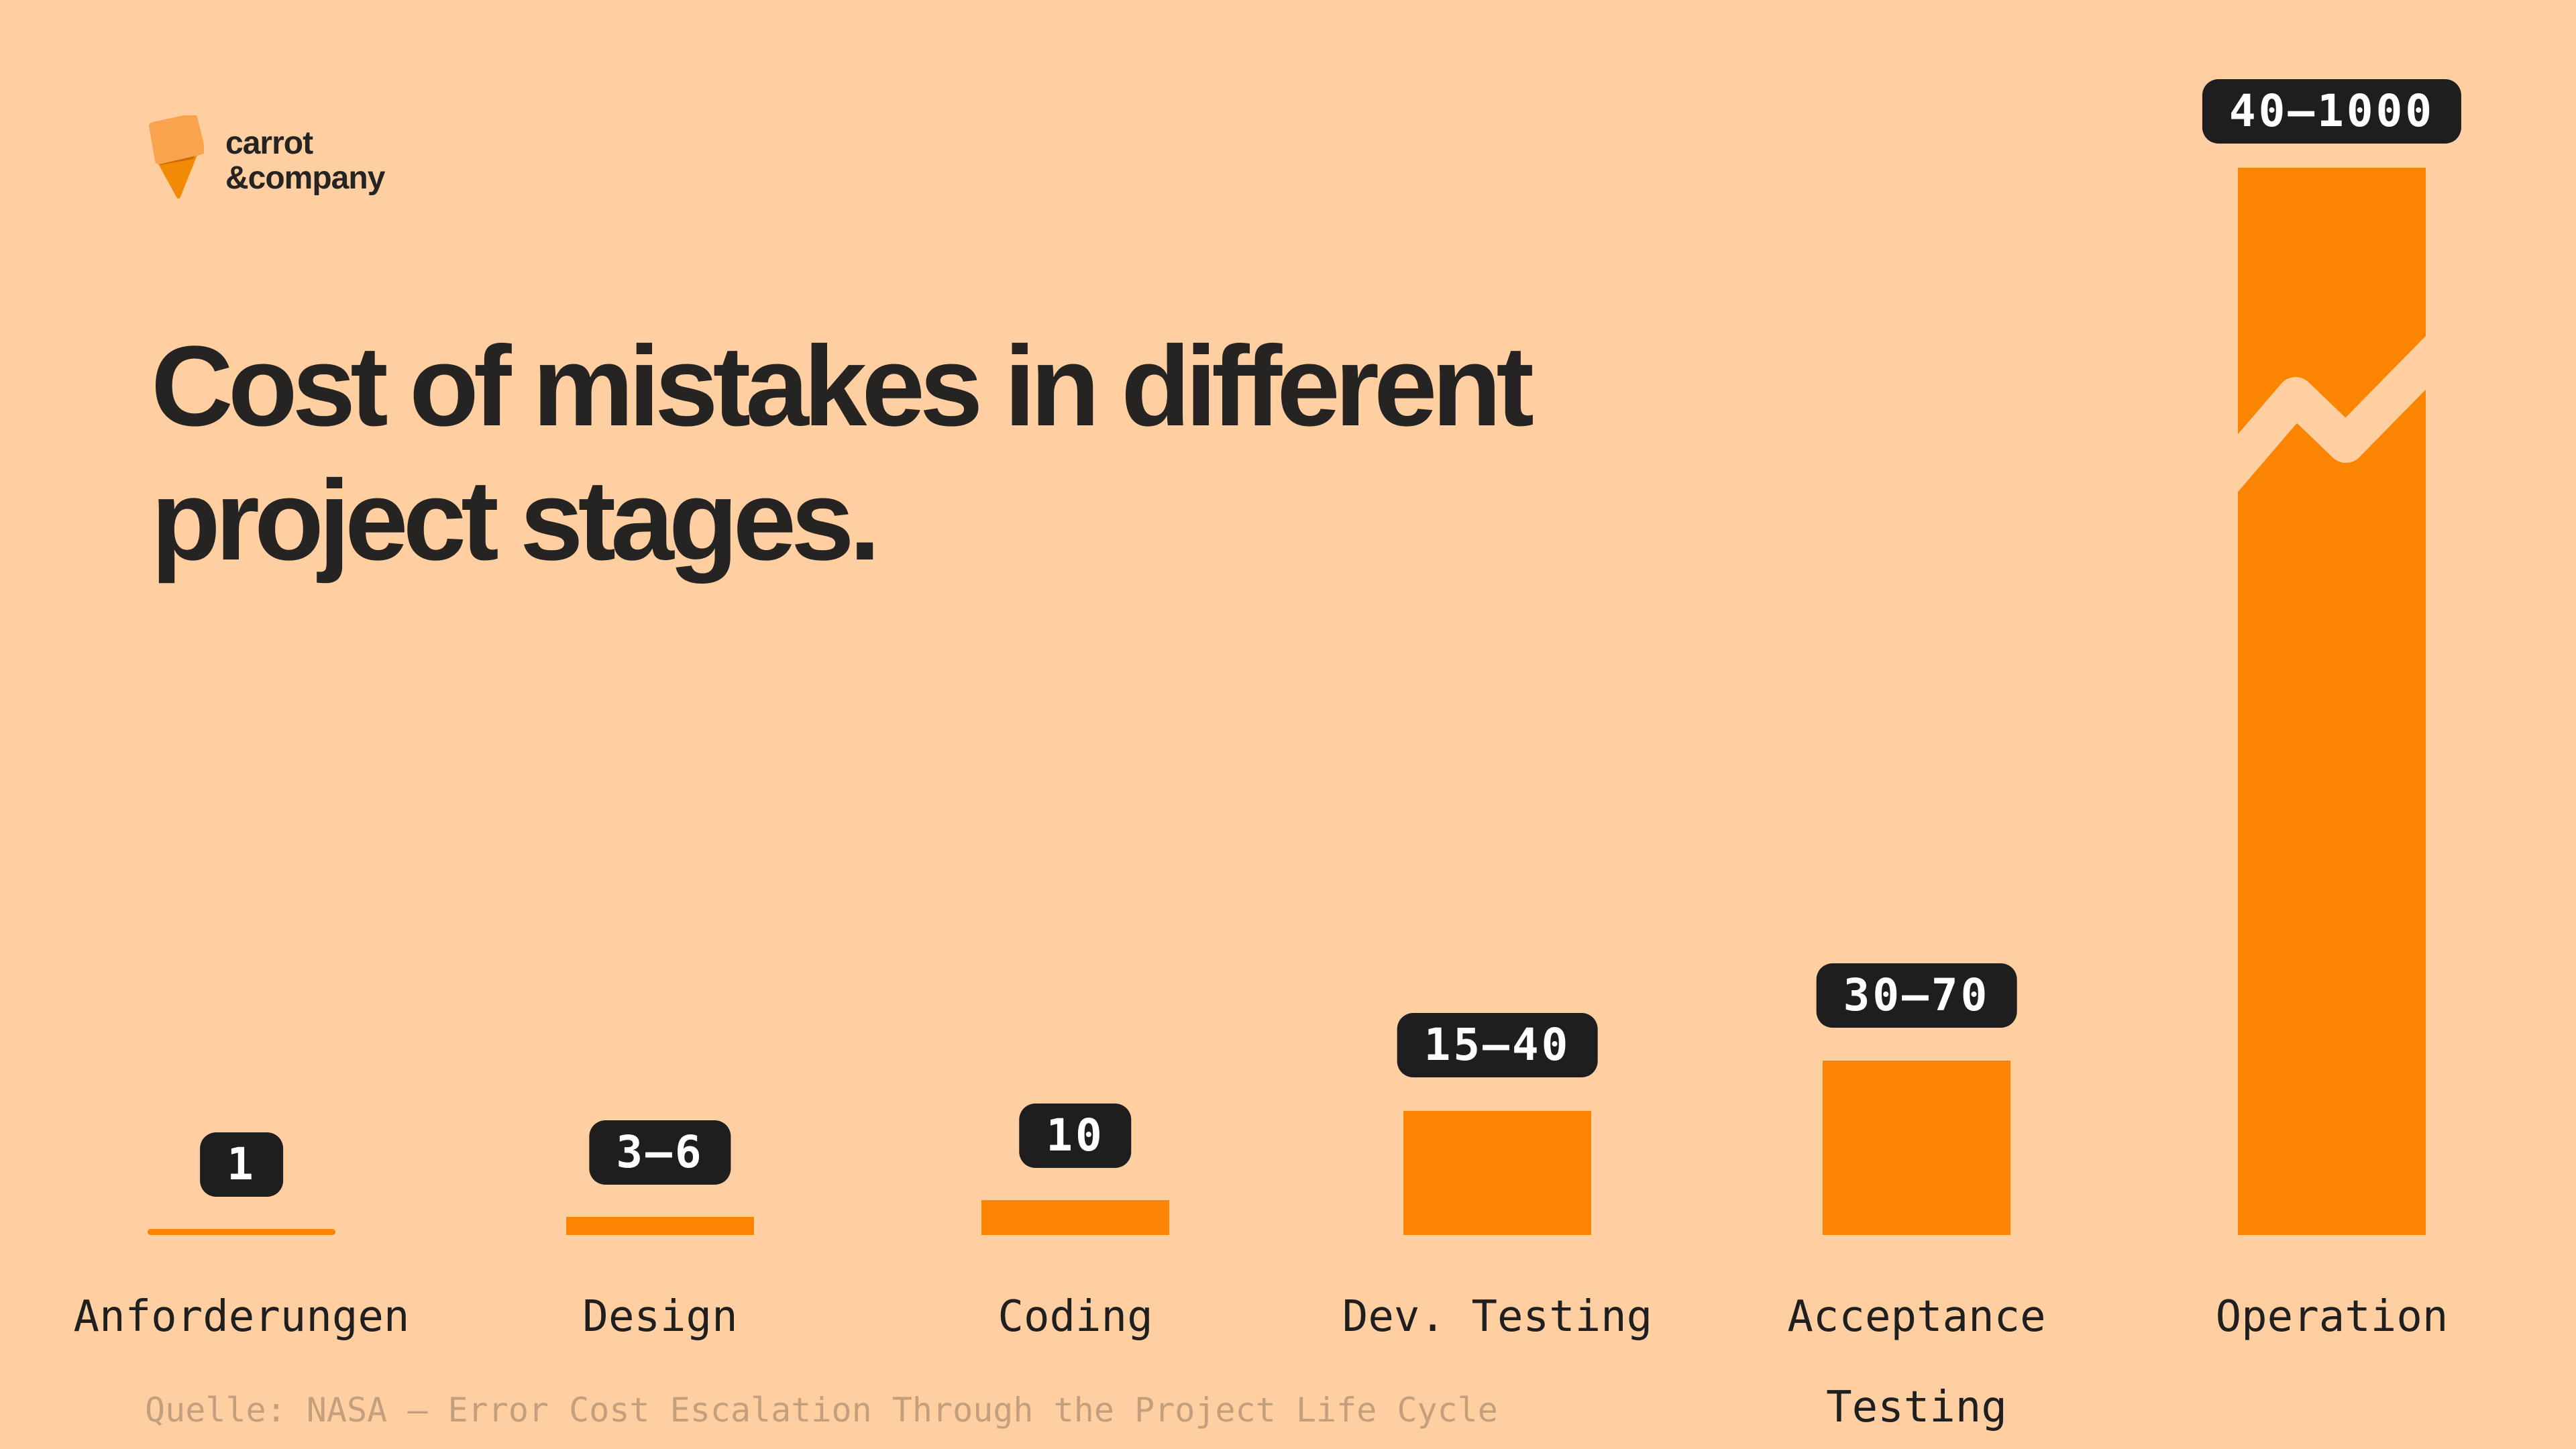 The image size is (2576, 1449). I want to click on page-title-line2: project stages., so click(516, 520).